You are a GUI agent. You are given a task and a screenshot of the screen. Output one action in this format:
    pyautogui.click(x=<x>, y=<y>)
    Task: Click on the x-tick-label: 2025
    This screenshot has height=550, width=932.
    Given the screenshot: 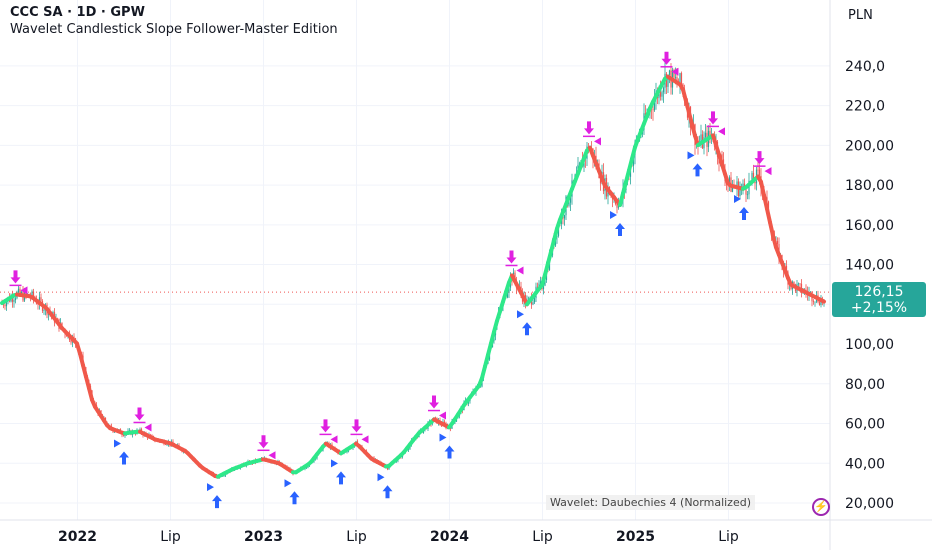 What is the action you would take?
    pyautogui.click(x=635, y=537)
    